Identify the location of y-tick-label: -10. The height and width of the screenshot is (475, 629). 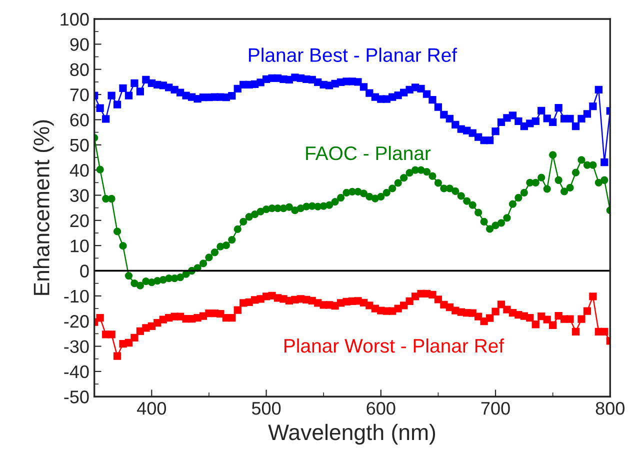
(76, 296).